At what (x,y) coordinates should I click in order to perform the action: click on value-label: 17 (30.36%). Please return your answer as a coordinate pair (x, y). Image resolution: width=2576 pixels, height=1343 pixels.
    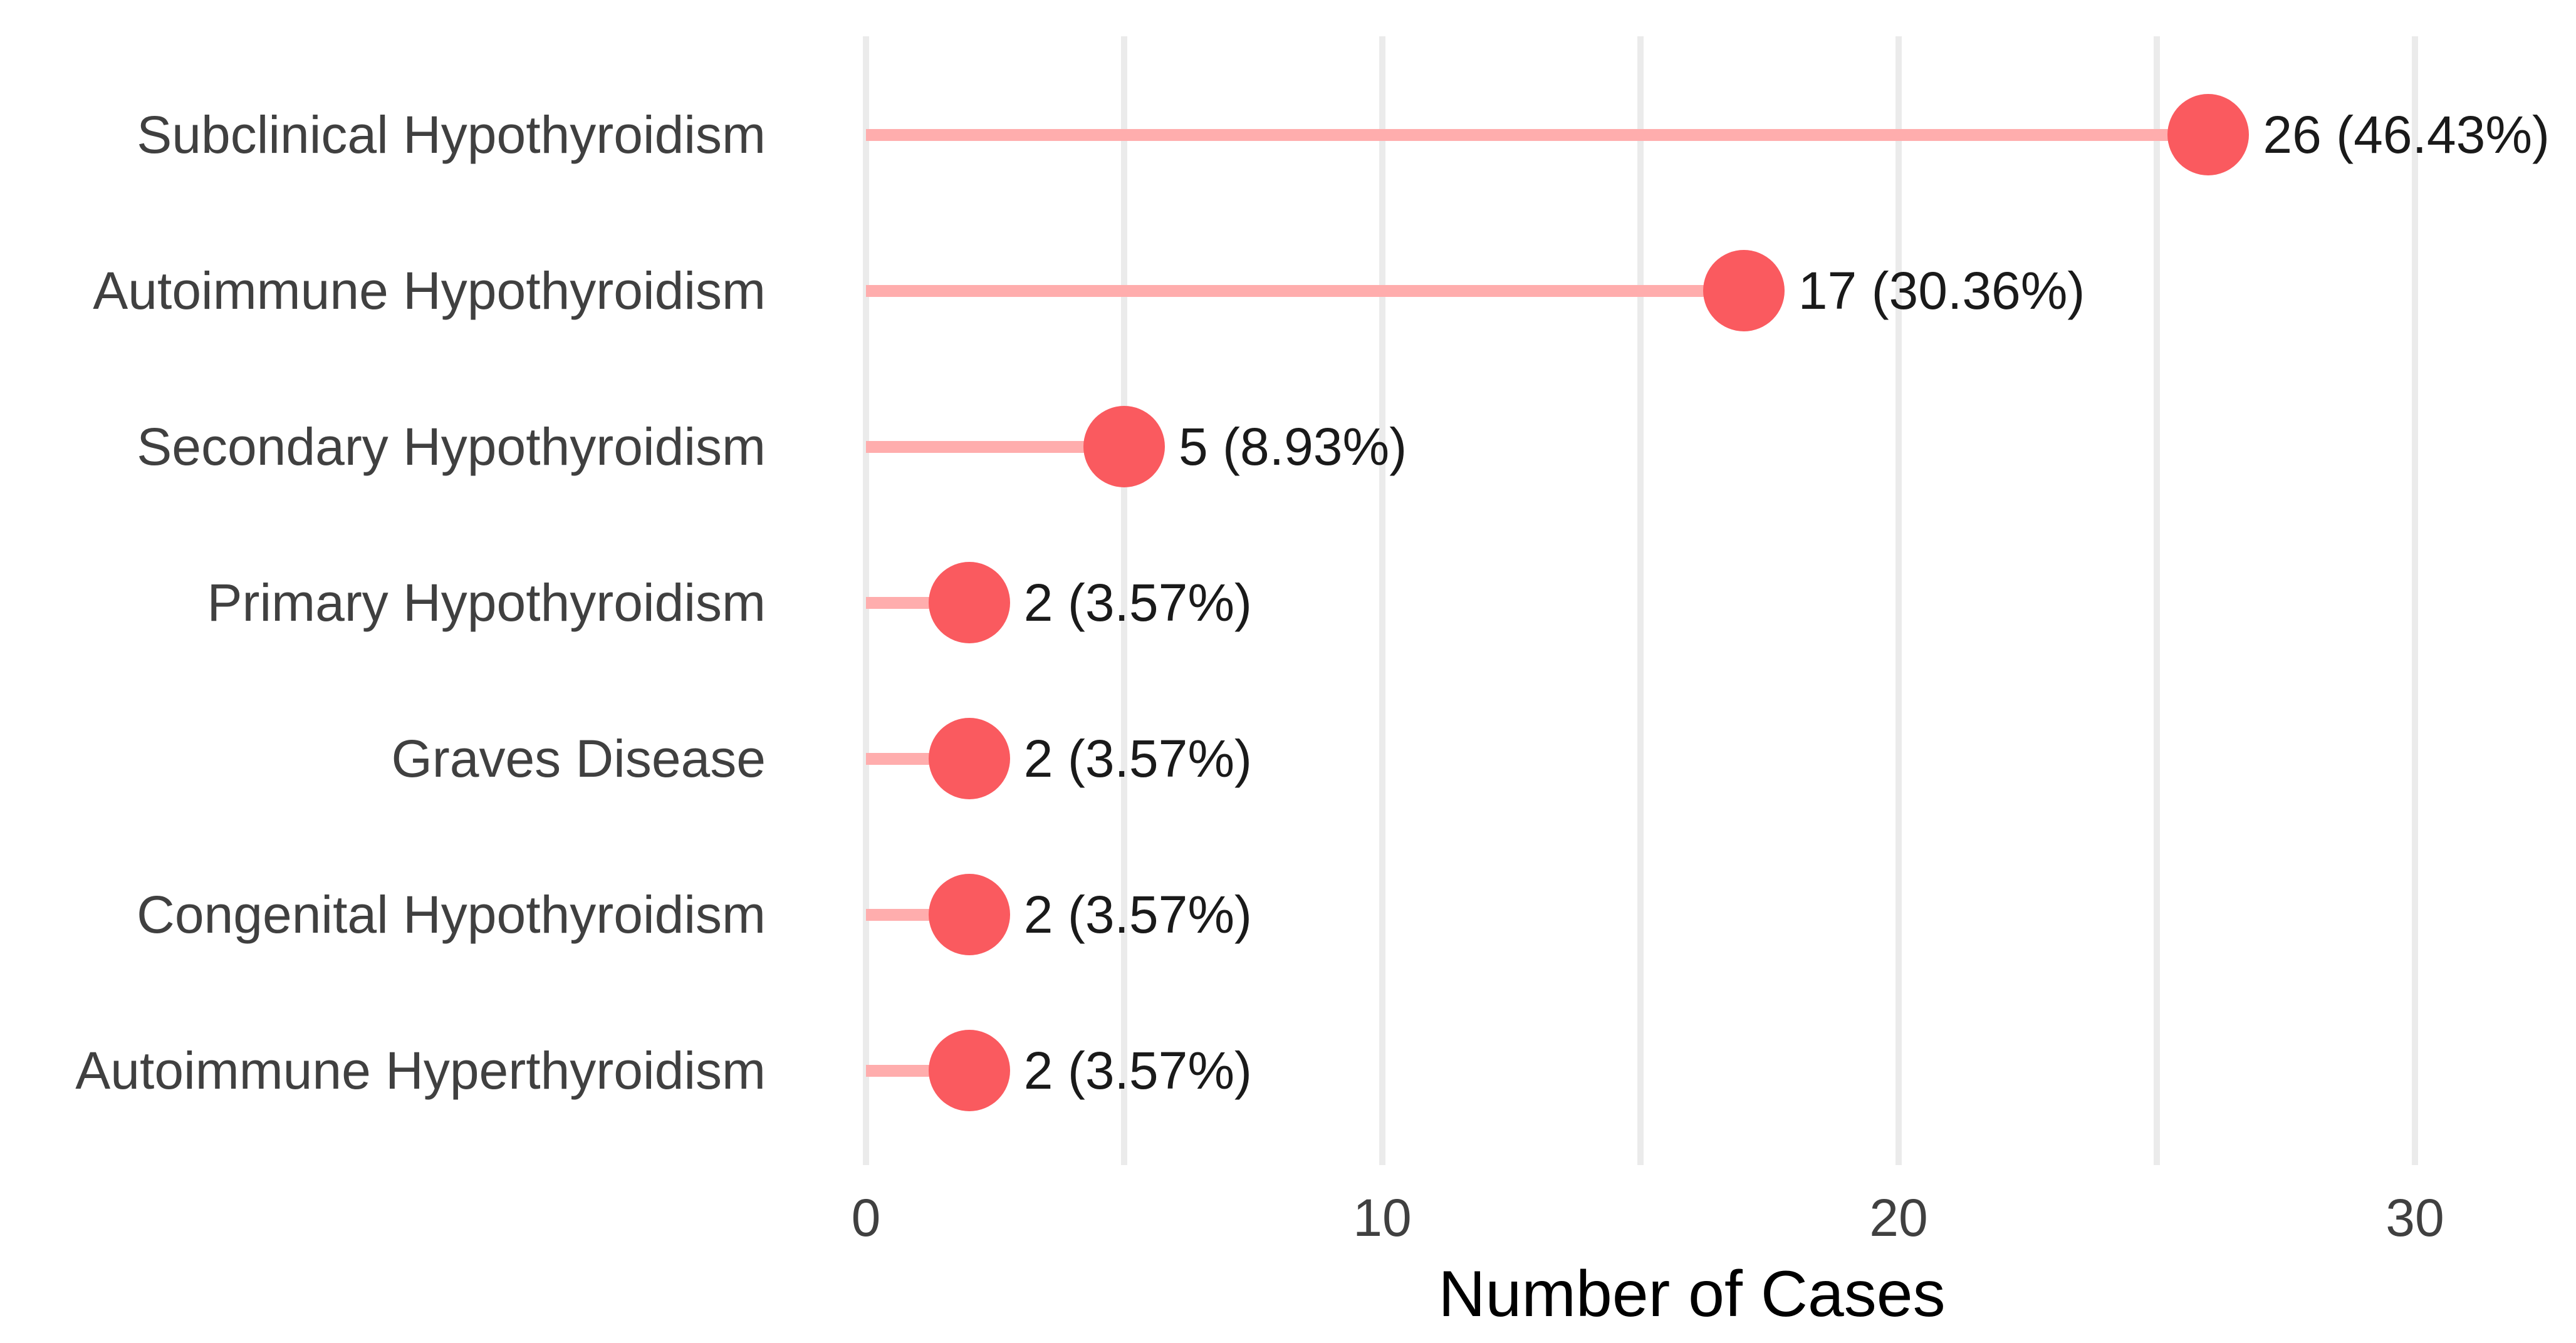
    Looking at the image, I should click on (1941, 290).